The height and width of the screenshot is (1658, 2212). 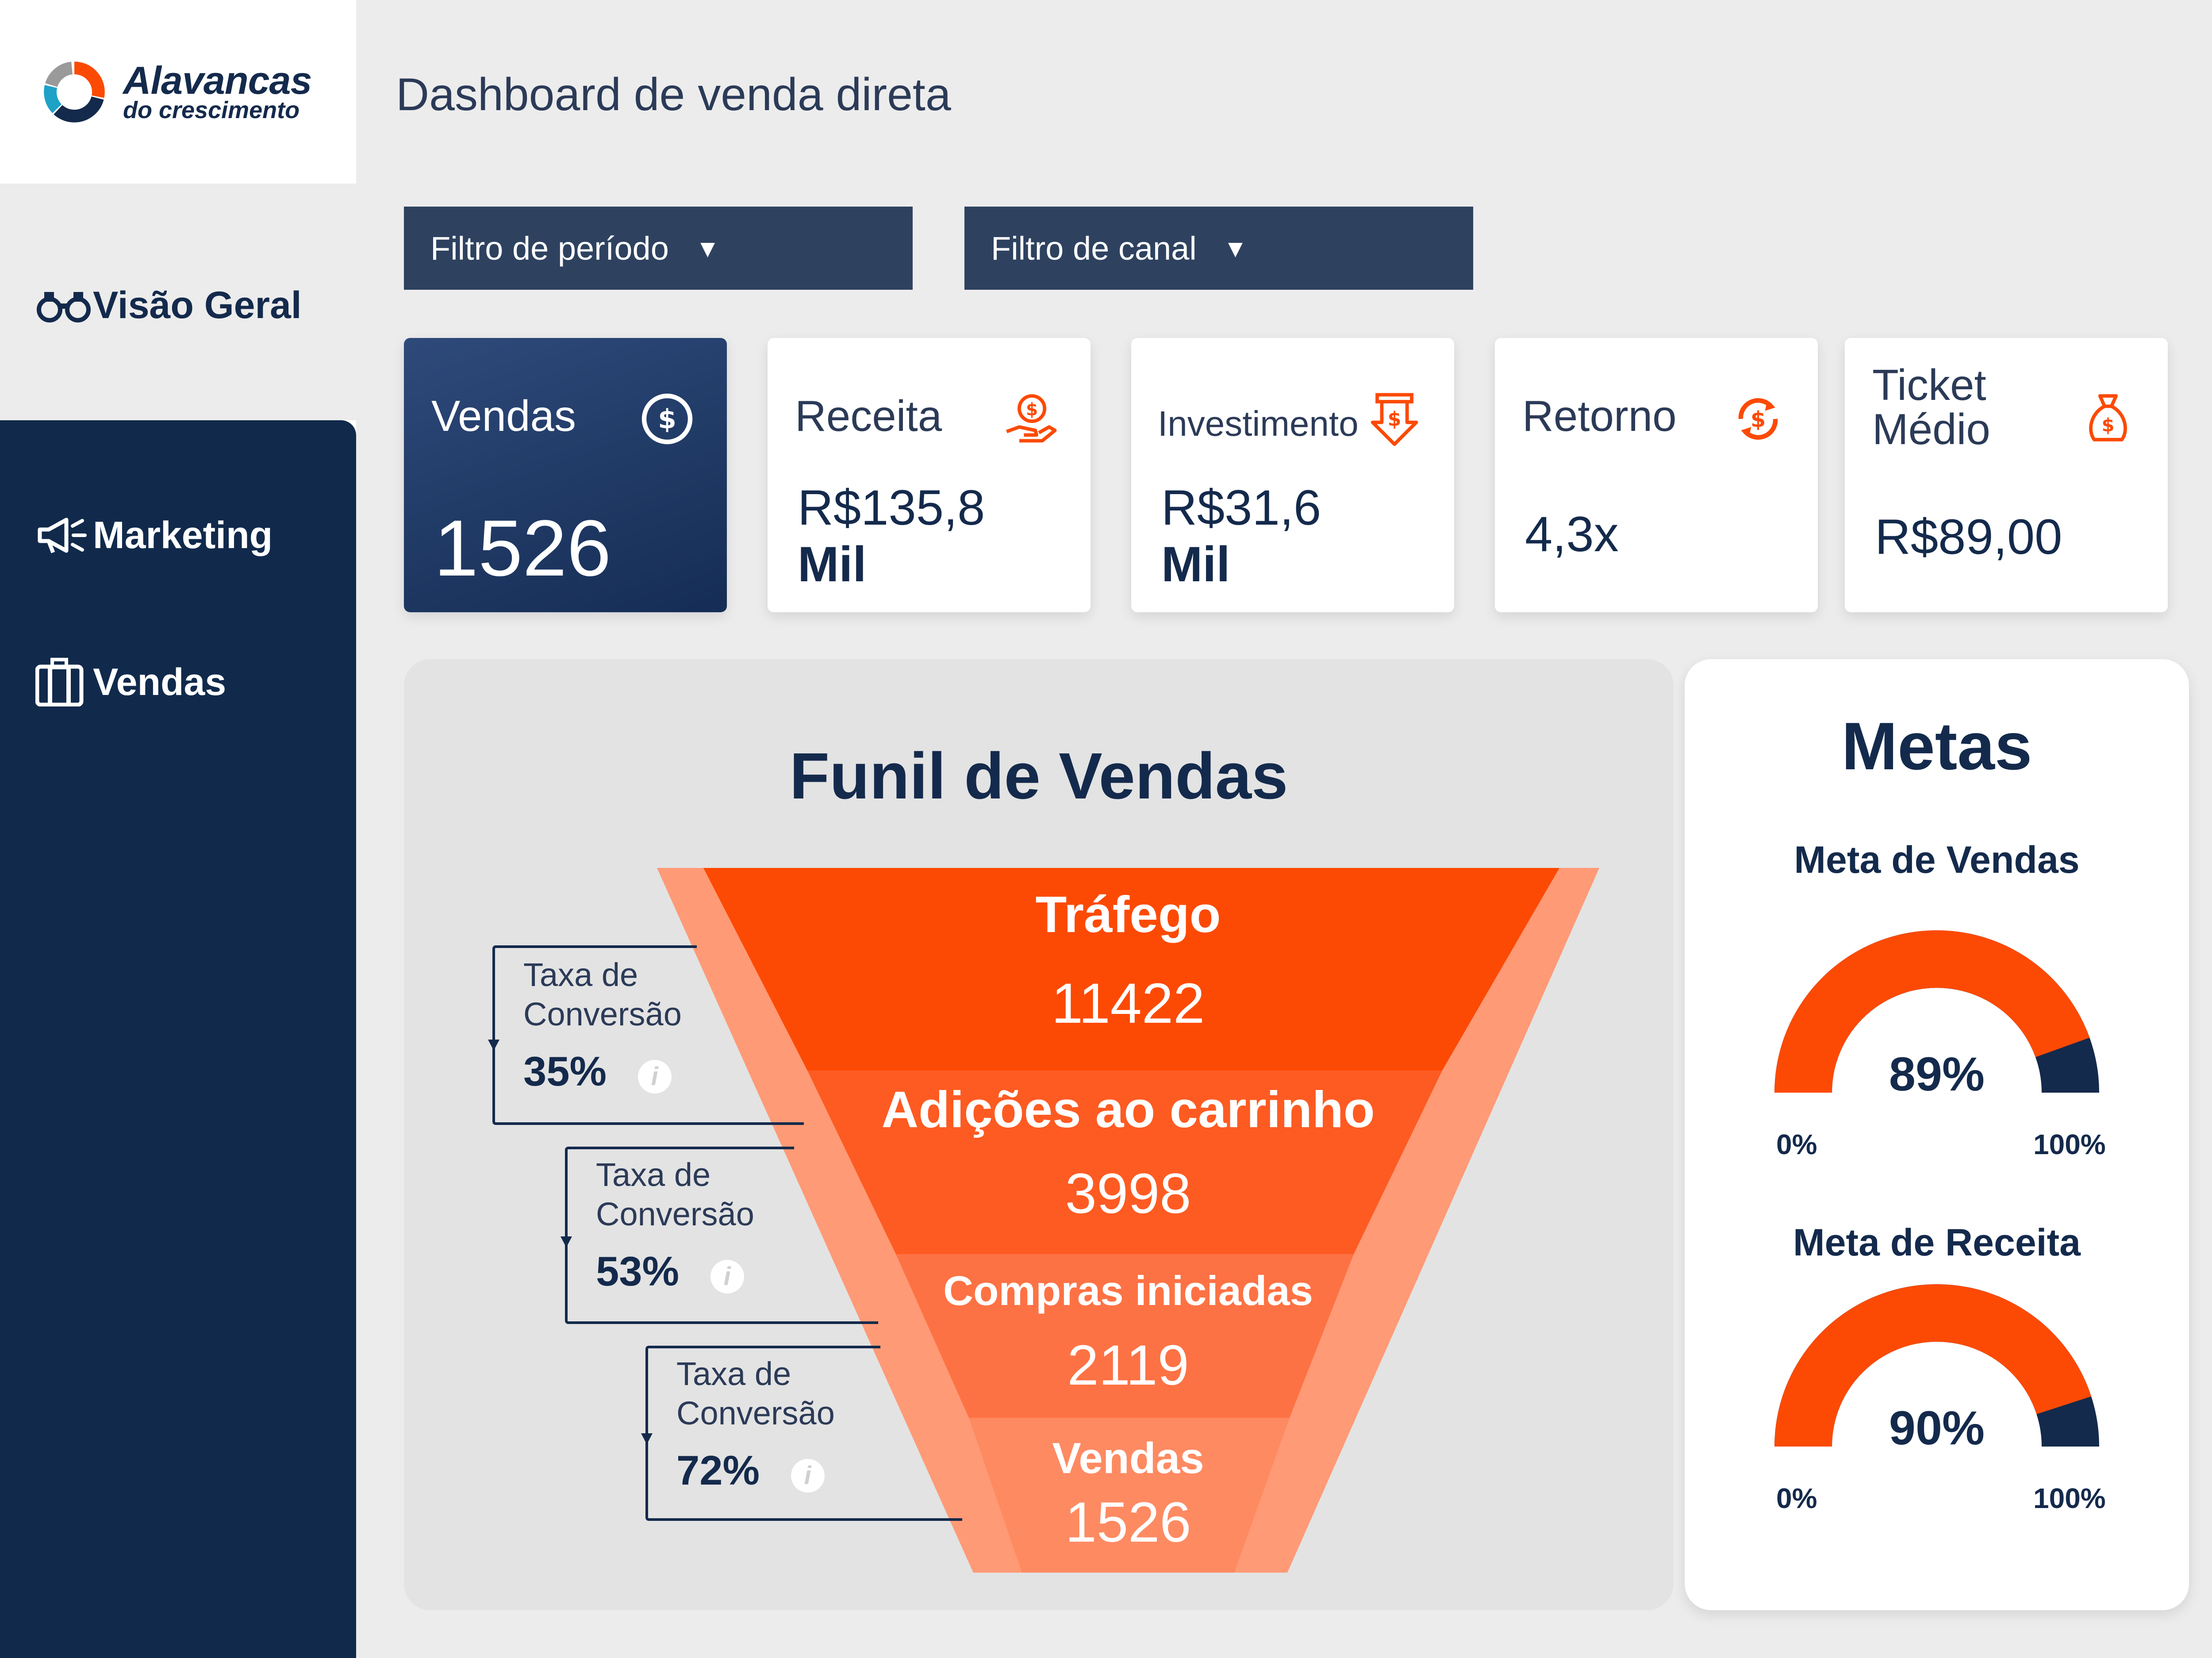 I want to click on dollar-coin-icon: $, so click(x=667, y=419).